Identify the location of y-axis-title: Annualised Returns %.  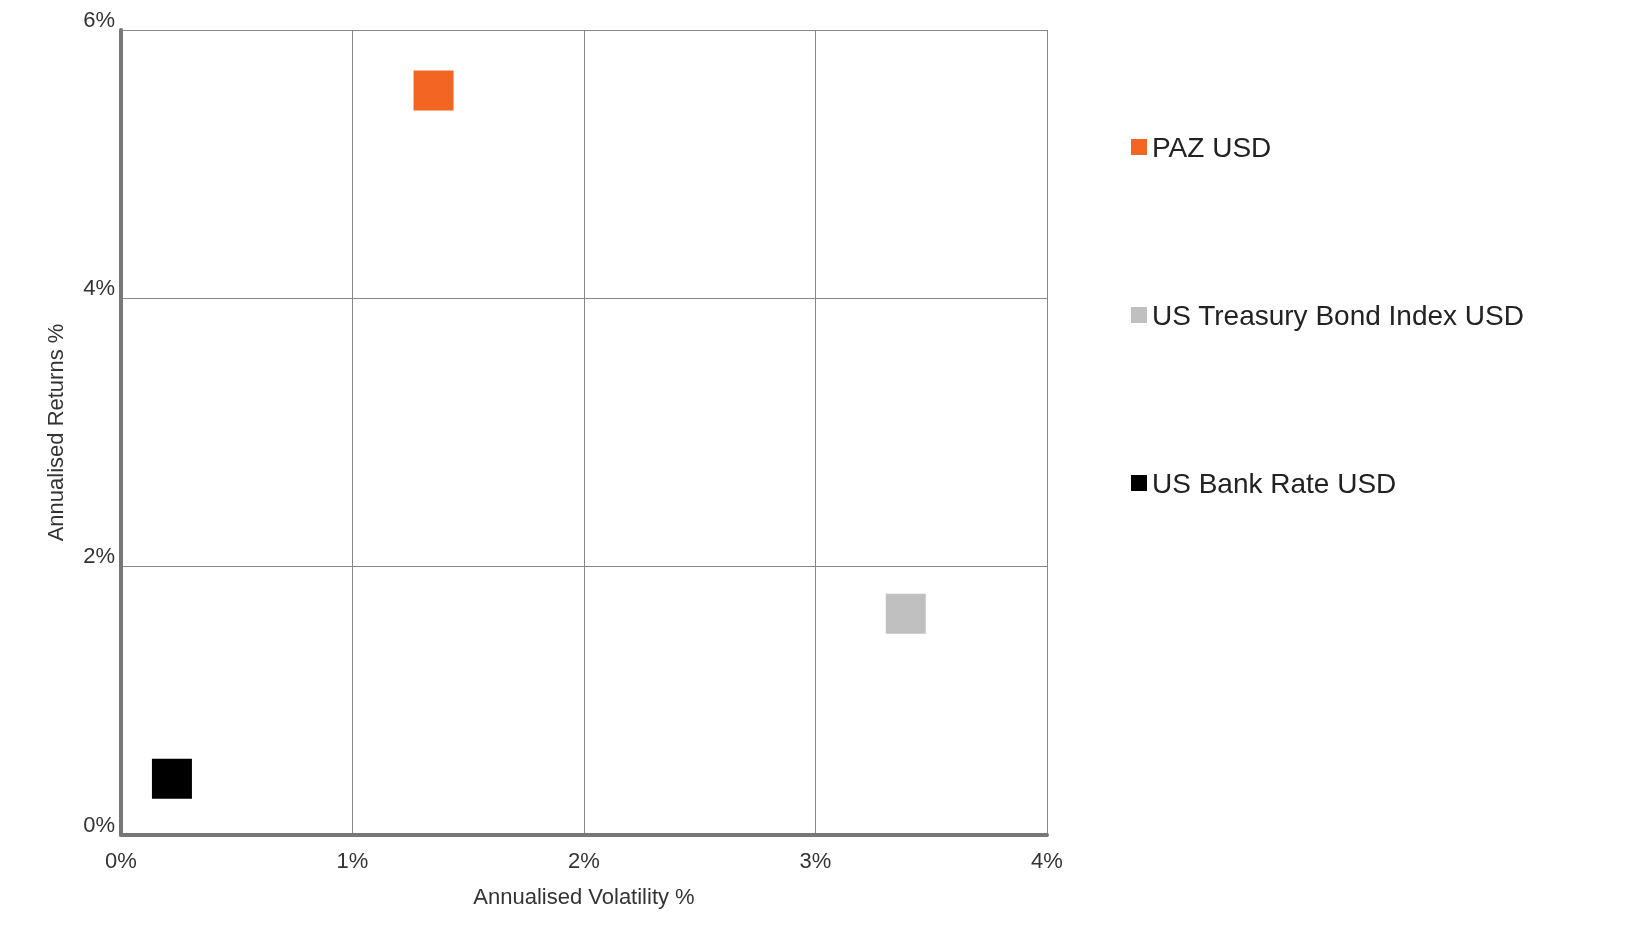
(55, 432).